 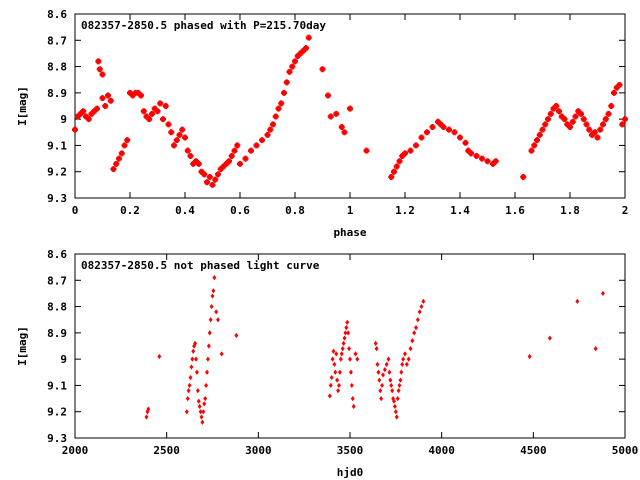 What do you see at coordinates (240, 210) in the screenshot?
I see `x-tick-label: 0.6` at bounding box center [240, 210].